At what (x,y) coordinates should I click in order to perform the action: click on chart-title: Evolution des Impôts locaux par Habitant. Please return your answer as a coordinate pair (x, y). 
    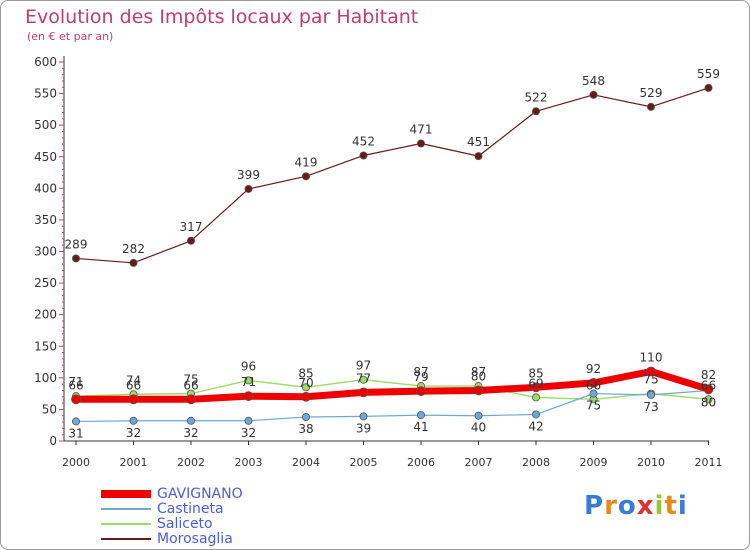
    Looking at the image, I should click on (222, 17).